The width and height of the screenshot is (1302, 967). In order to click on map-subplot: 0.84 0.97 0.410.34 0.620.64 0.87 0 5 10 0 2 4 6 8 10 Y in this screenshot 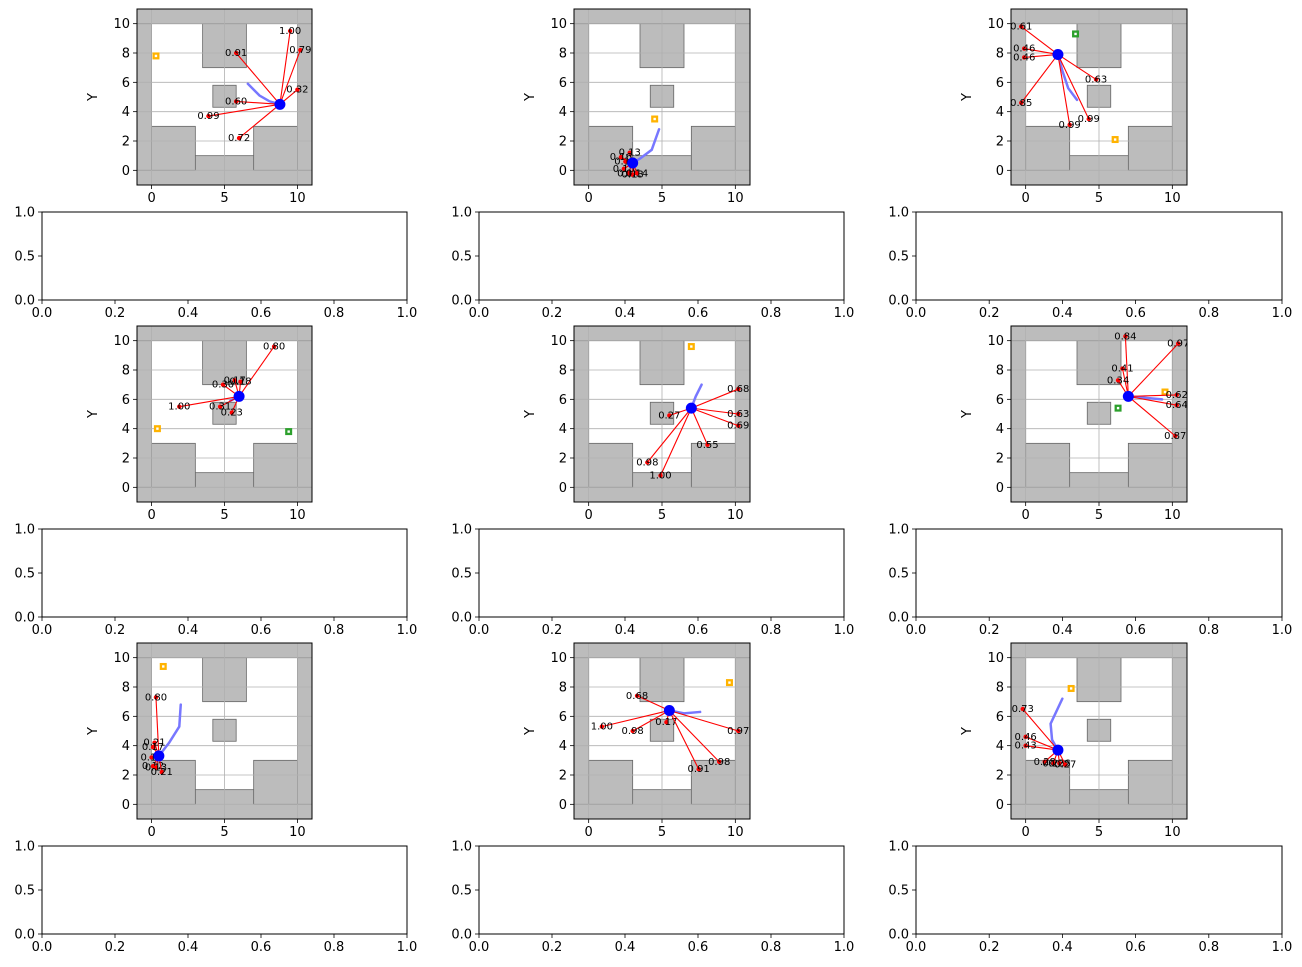, I will do `click(1074, 424)`.